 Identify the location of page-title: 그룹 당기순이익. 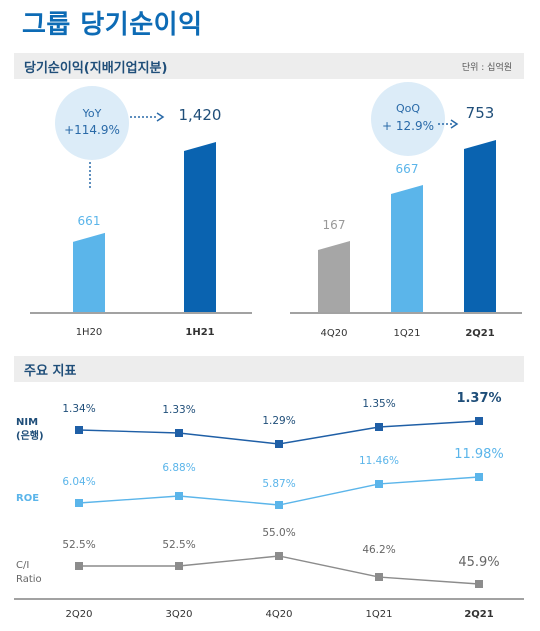
(112, 25).